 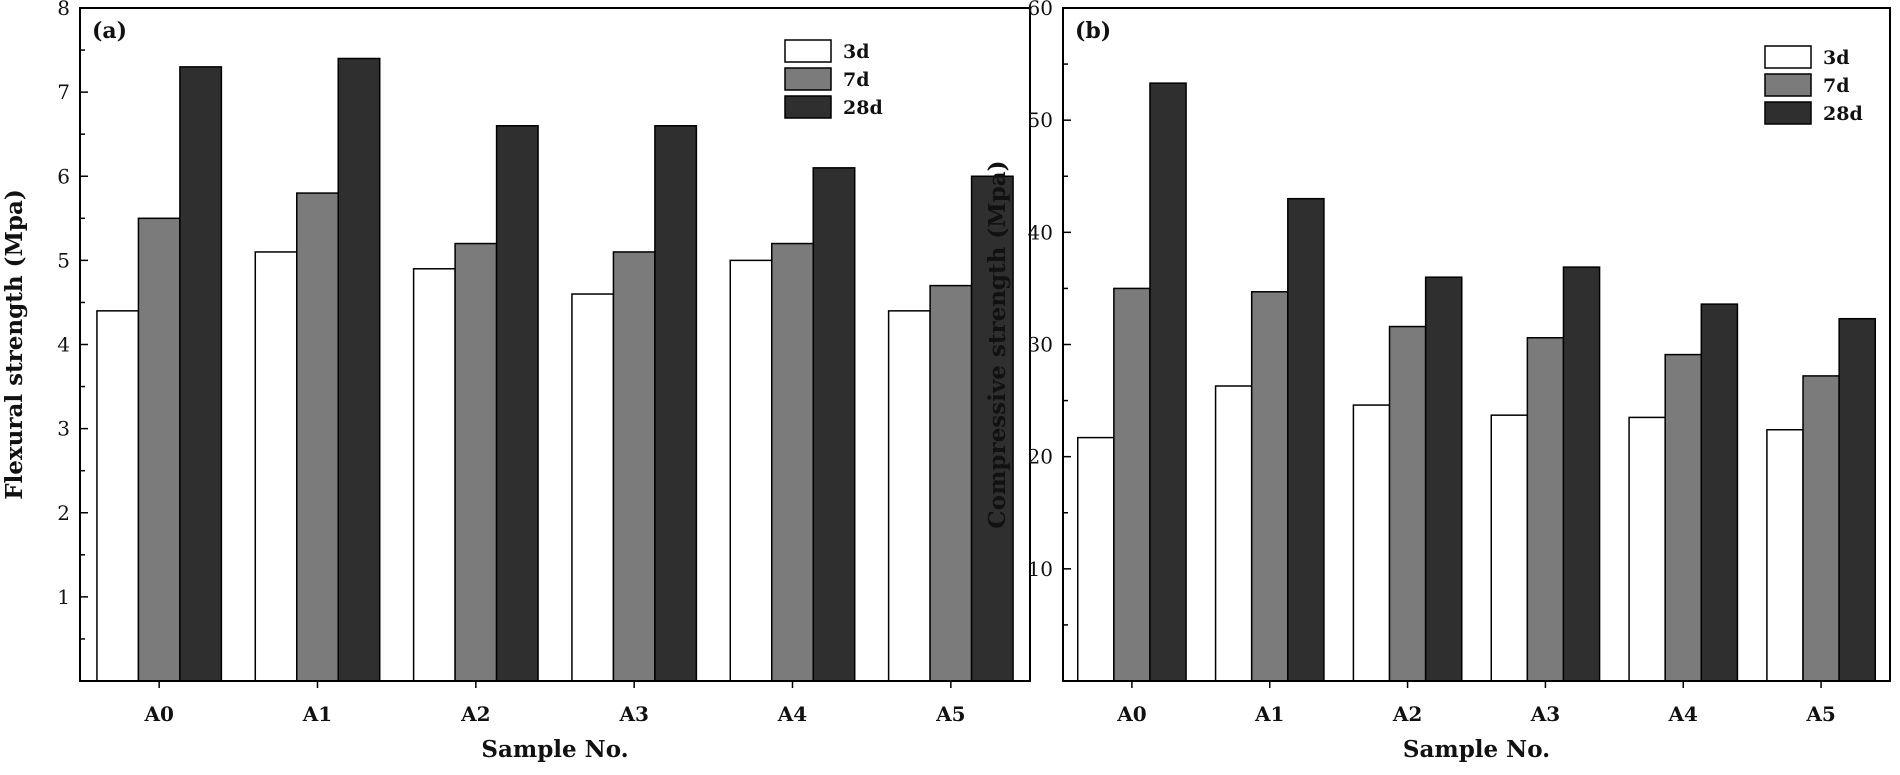 I want to click on y-tick-label-20: 20, so click(x=1040, y=457).